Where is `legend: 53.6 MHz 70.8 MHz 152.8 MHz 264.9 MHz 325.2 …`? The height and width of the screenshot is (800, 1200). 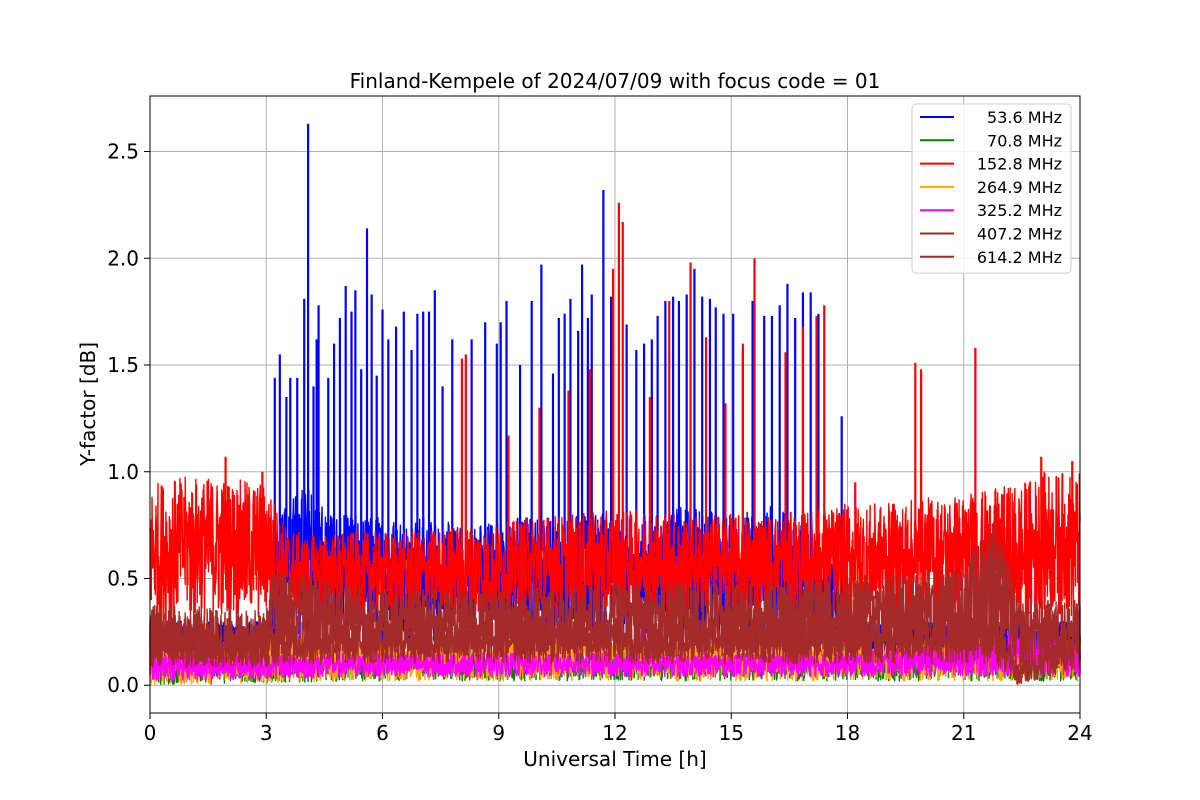 legend: 53.6 MHz 70.8 MHz 152.8 MHz 264.9 MHz 325.2 … is located at coordinates (991, 188).